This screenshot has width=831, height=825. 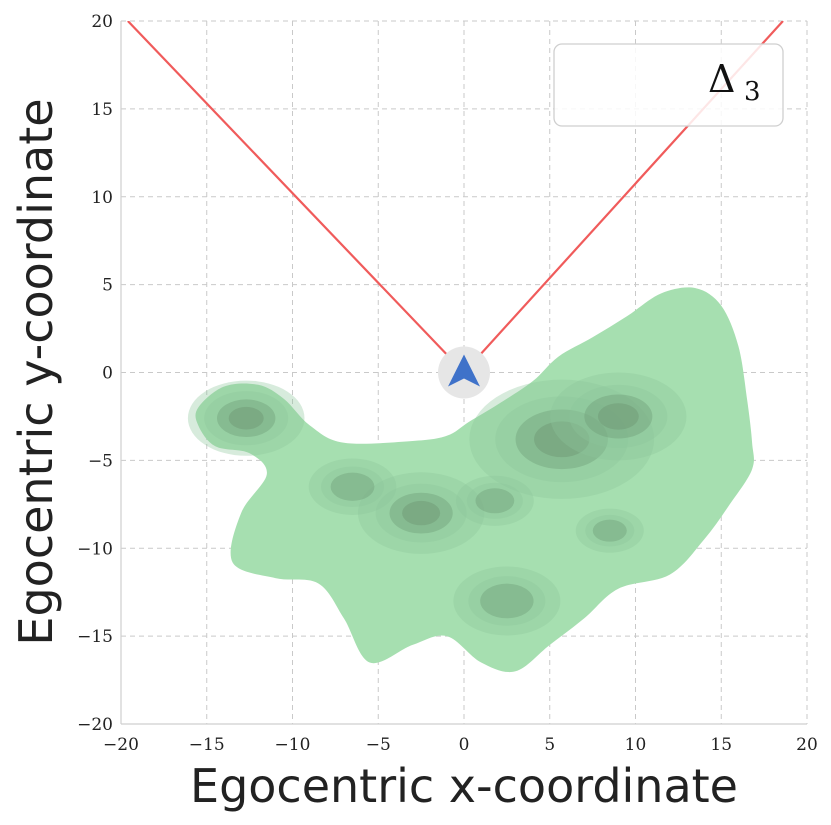 I want to click on x-axis-label: Egocentric x-coordinate, so click(x=464, y=786).